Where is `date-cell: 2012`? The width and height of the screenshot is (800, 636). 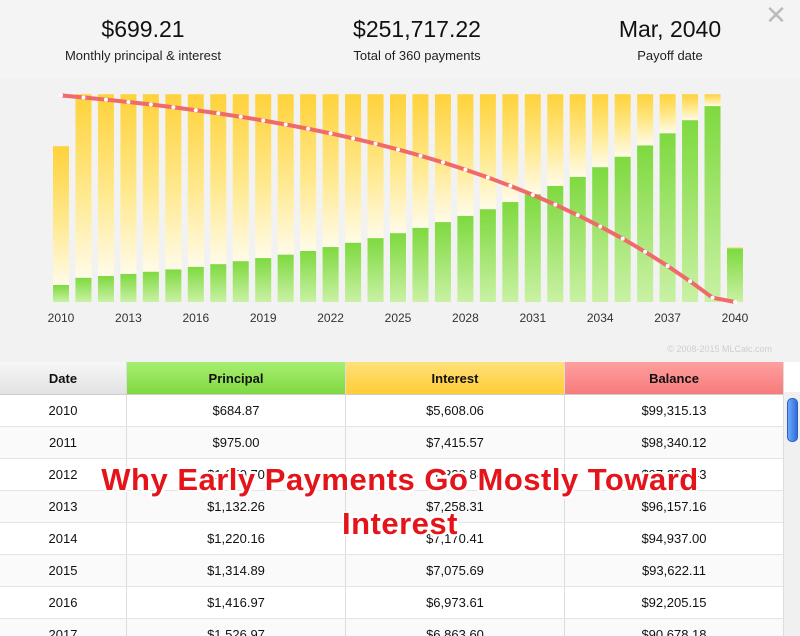
date-cell: 2012 is located at coordinates (63, 474).